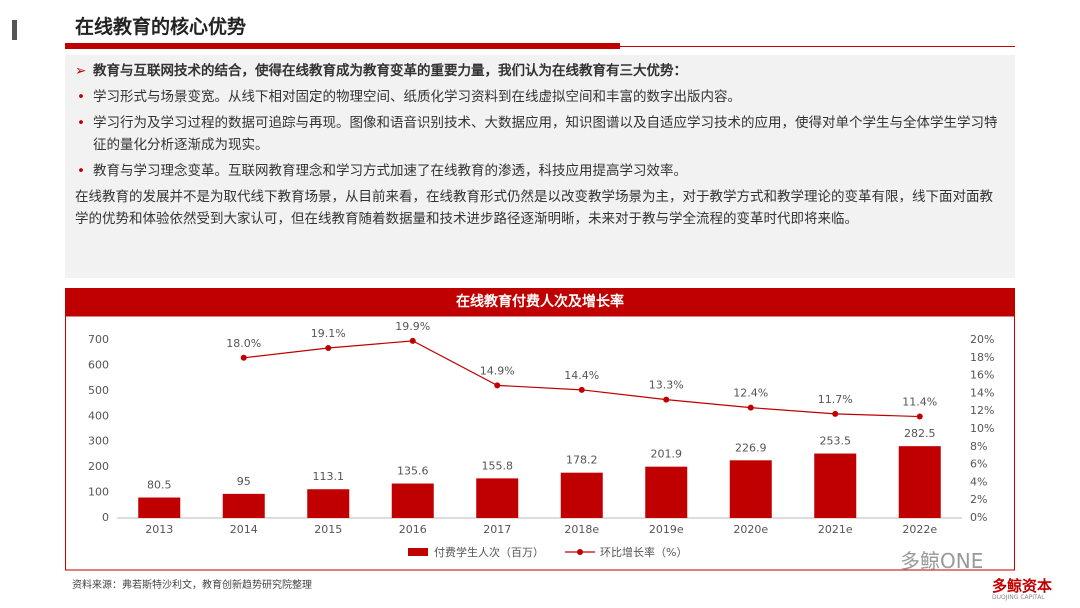  I want to click on x-tick-label: 2018e, so click(581, 529).